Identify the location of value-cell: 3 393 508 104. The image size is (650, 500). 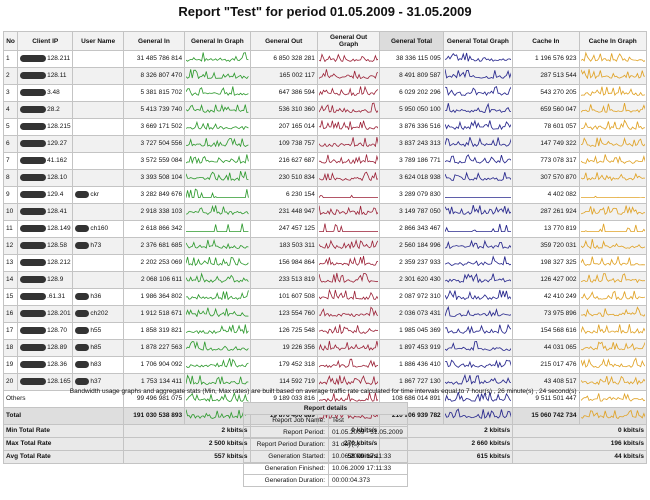
(154, 178).